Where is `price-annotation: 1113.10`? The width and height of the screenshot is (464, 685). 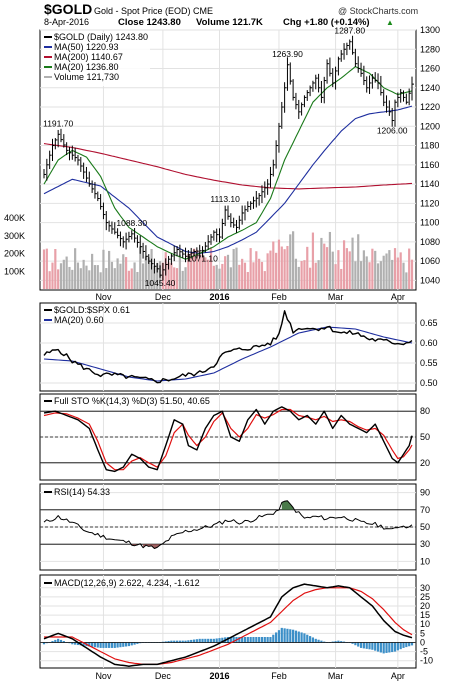 price-annotation: 1113.10 is located at coordinates (225, 199).